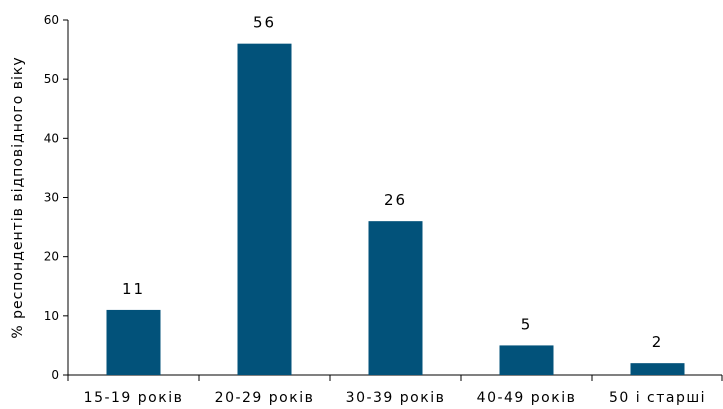 The image size is (723, 409). What do you see at coordinates (51, 198) in the screenshot?
I see `y-tick-label: 30` at bounding box center [51, 198].